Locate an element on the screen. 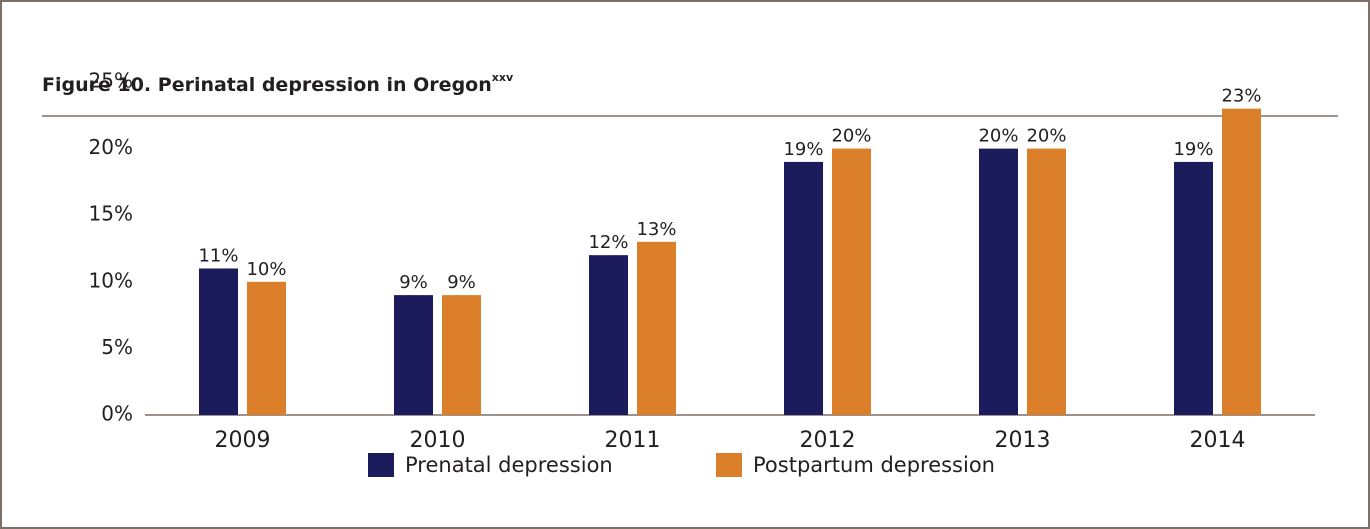 This screenshot has width=1370, height=529. x-tick-label: 2011 is located at coordinates (633, 440).